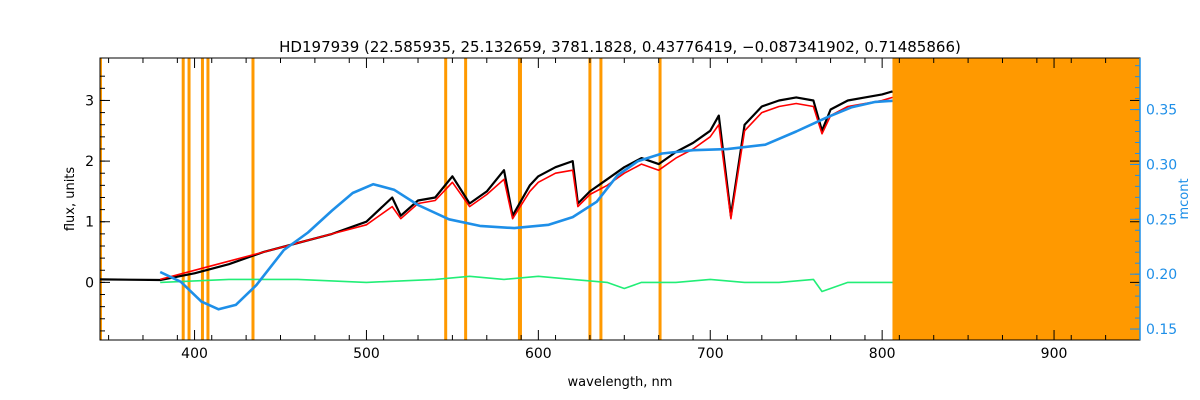 The image size is (1200, 400). What do you see at coordinates (89, 101) in the screenshot?
I see `y-tick-label: 3` at bounding box center [89, 101].